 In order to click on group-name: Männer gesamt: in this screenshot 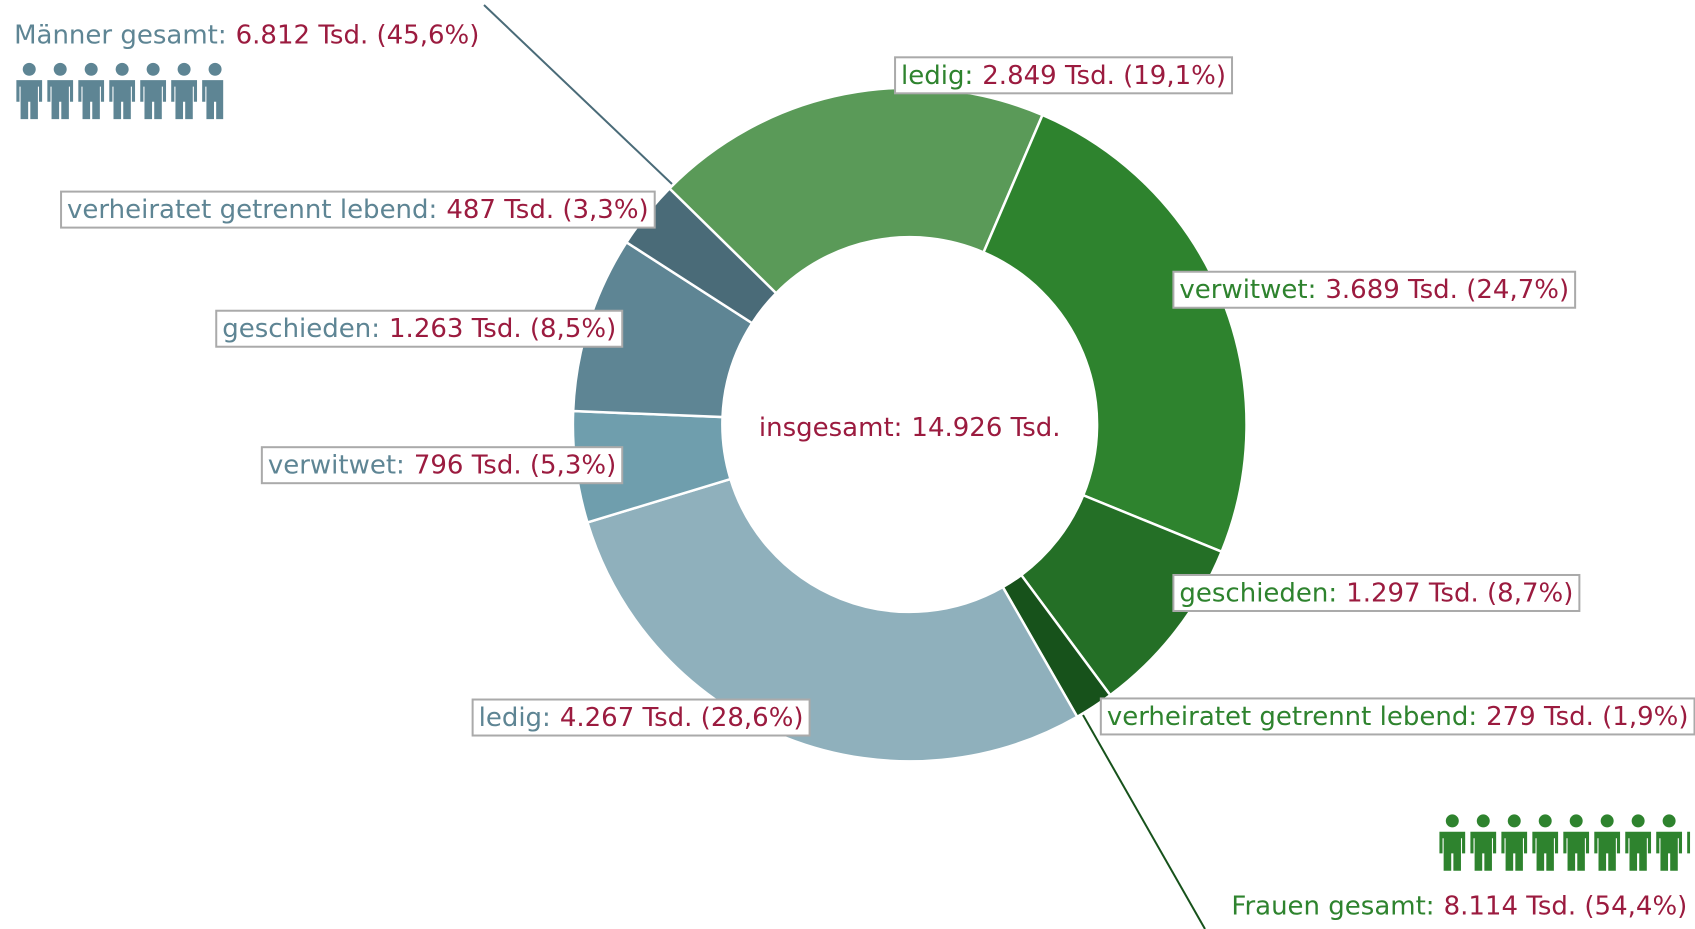, I will do `click(120, 35)`.